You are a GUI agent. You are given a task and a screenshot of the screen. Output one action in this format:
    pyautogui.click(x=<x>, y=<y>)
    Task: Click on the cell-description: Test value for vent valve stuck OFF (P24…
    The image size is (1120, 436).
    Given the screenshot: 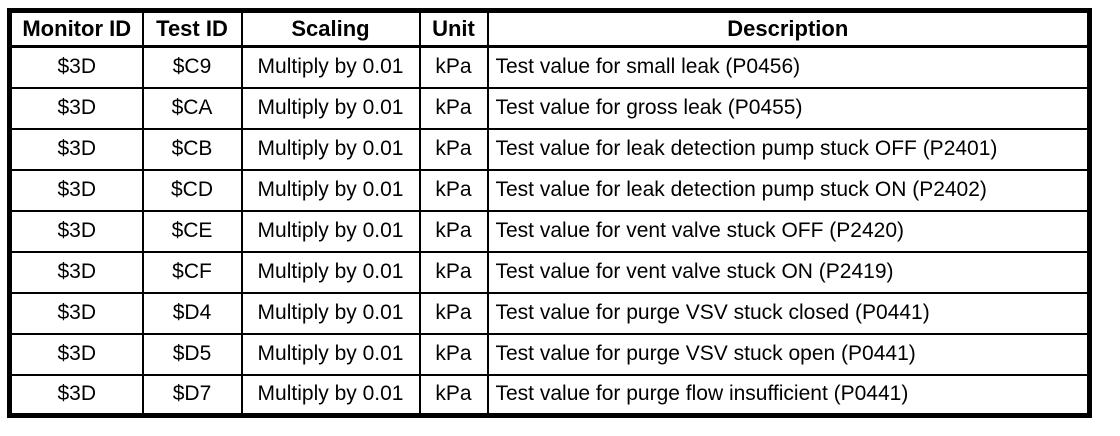 What is the action you would take?
    pyautogui.click(x=788, y=231)
    